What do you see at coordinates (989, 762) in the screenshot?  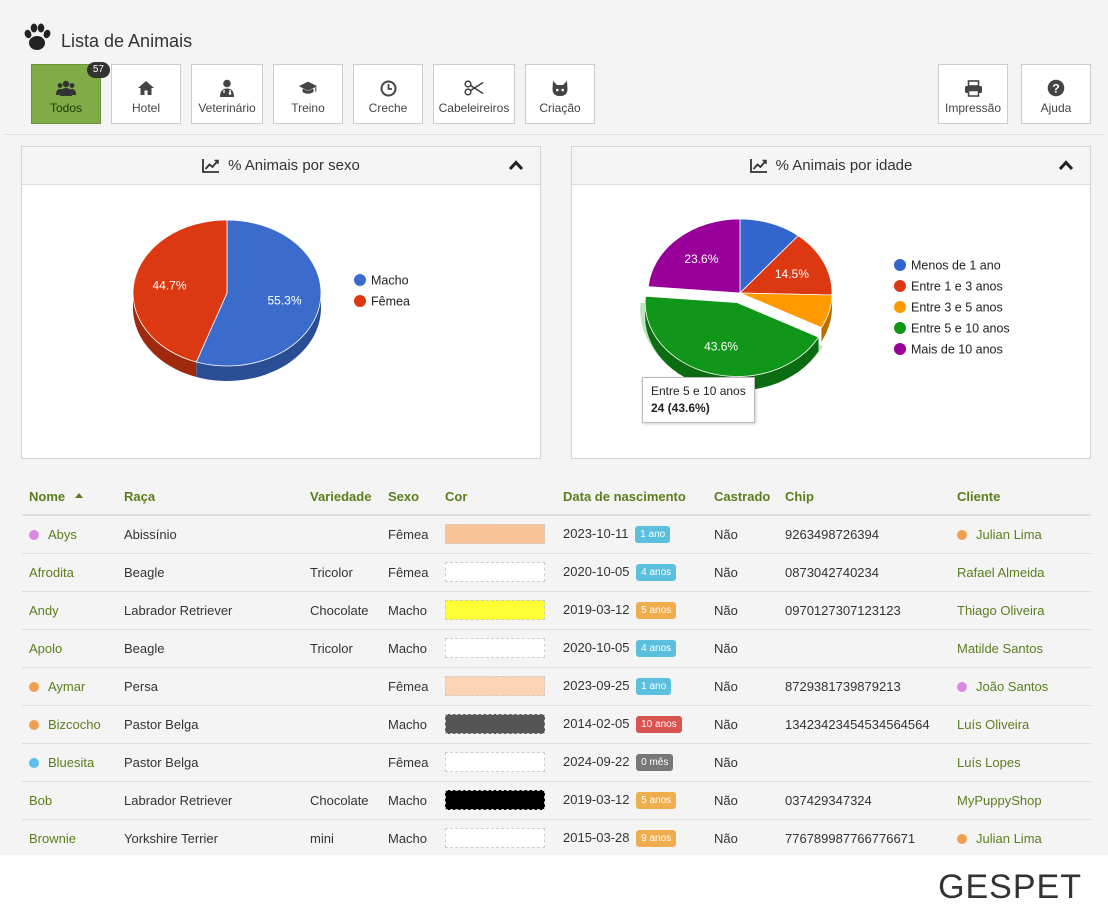 I see `client-name-link: Luís Lopes` at bounding box center [989, 762].